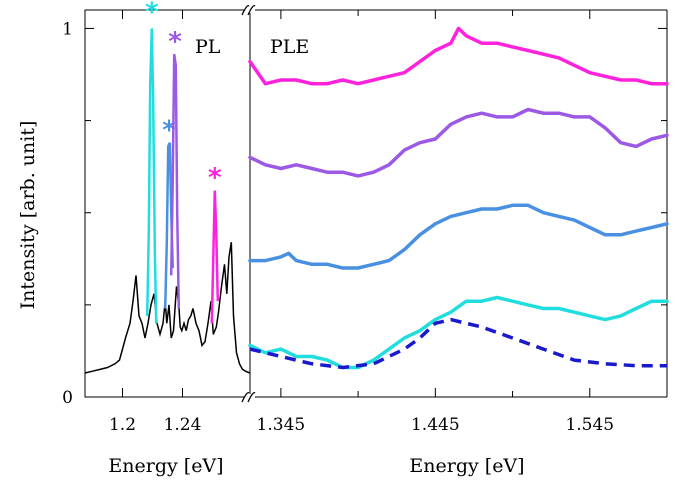  Describe the element at coordinates (466, 466) in the screenshot. I see `ple-x-axis-title: Energy [eV]` at that location.